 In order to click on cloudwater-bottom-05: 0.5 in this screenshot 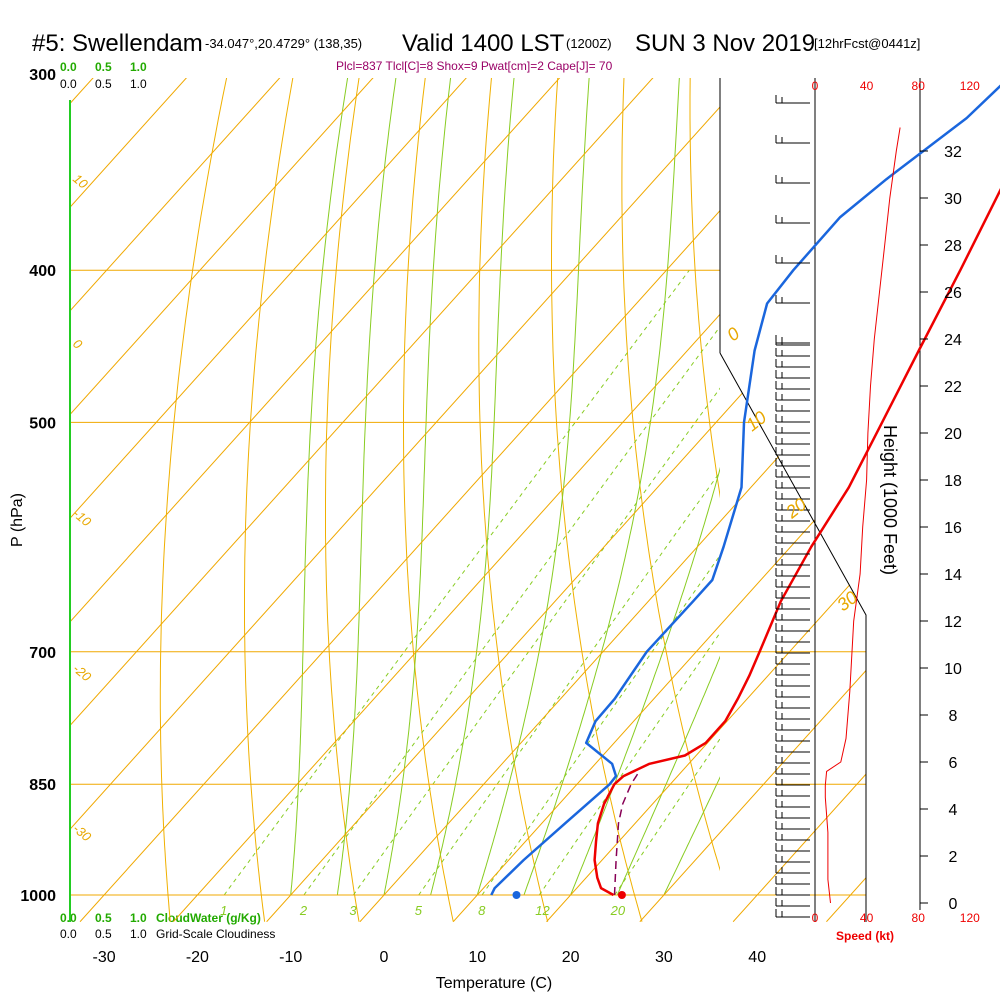, I will do `click(103, 918)`.